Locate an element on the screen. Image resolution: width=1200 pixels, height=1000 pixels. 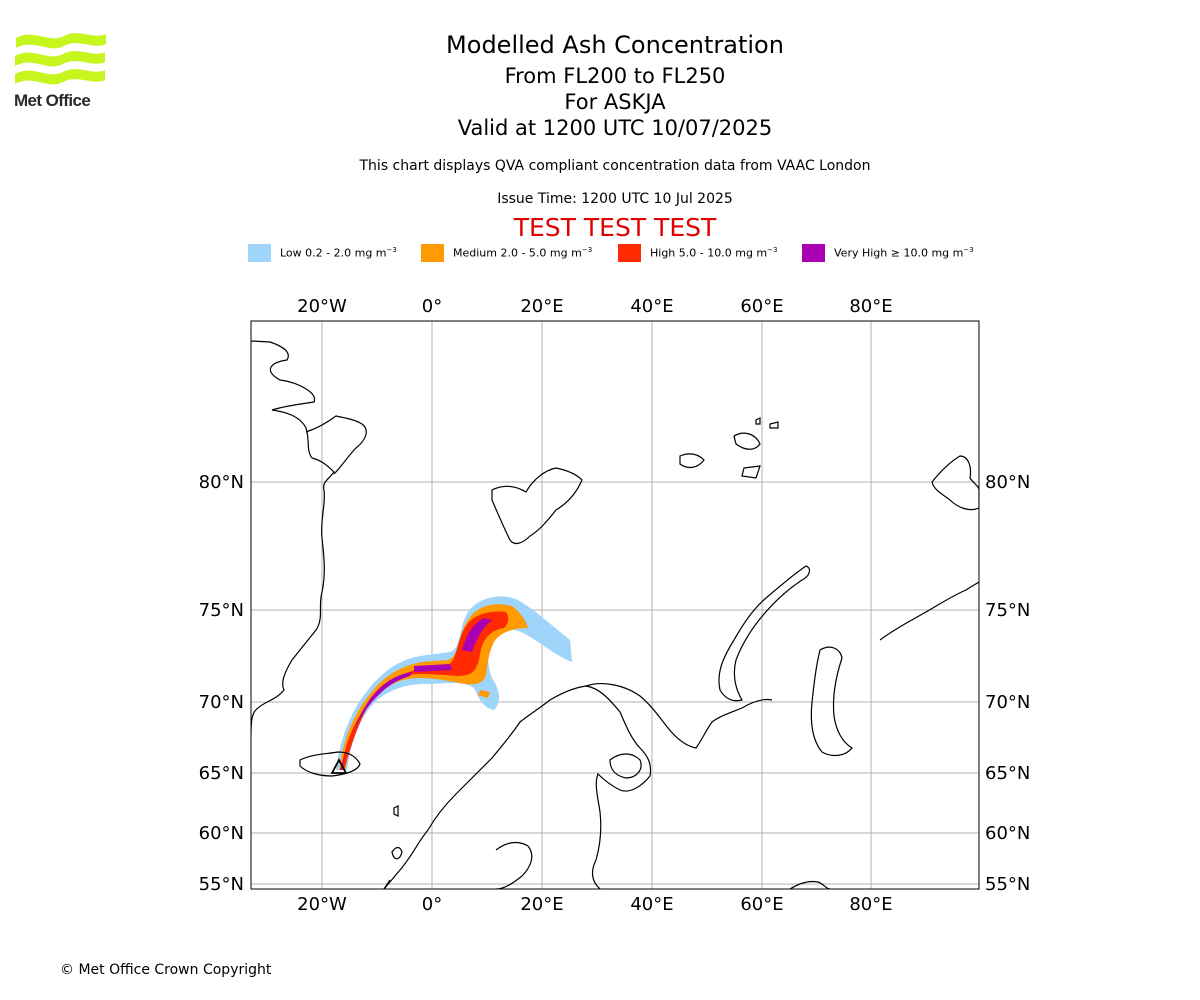
coast-severnaya is located at coordinates (955, 483).